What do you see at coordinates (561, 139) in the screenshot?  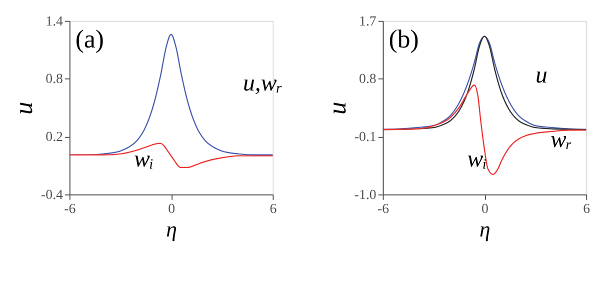 I see `annotation: wᵣ` at bounding box center [561, 139].